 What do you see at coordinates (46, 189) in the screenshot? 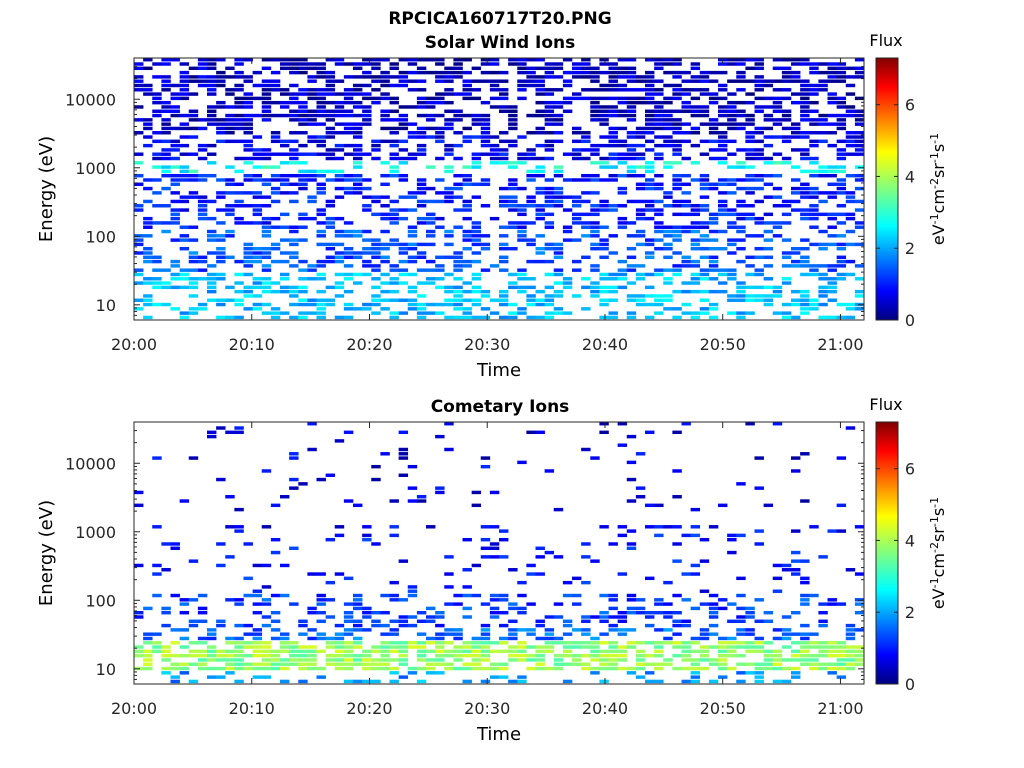
I see `y-axis-label: Energy (eV)` at bounding box center [46, 189].